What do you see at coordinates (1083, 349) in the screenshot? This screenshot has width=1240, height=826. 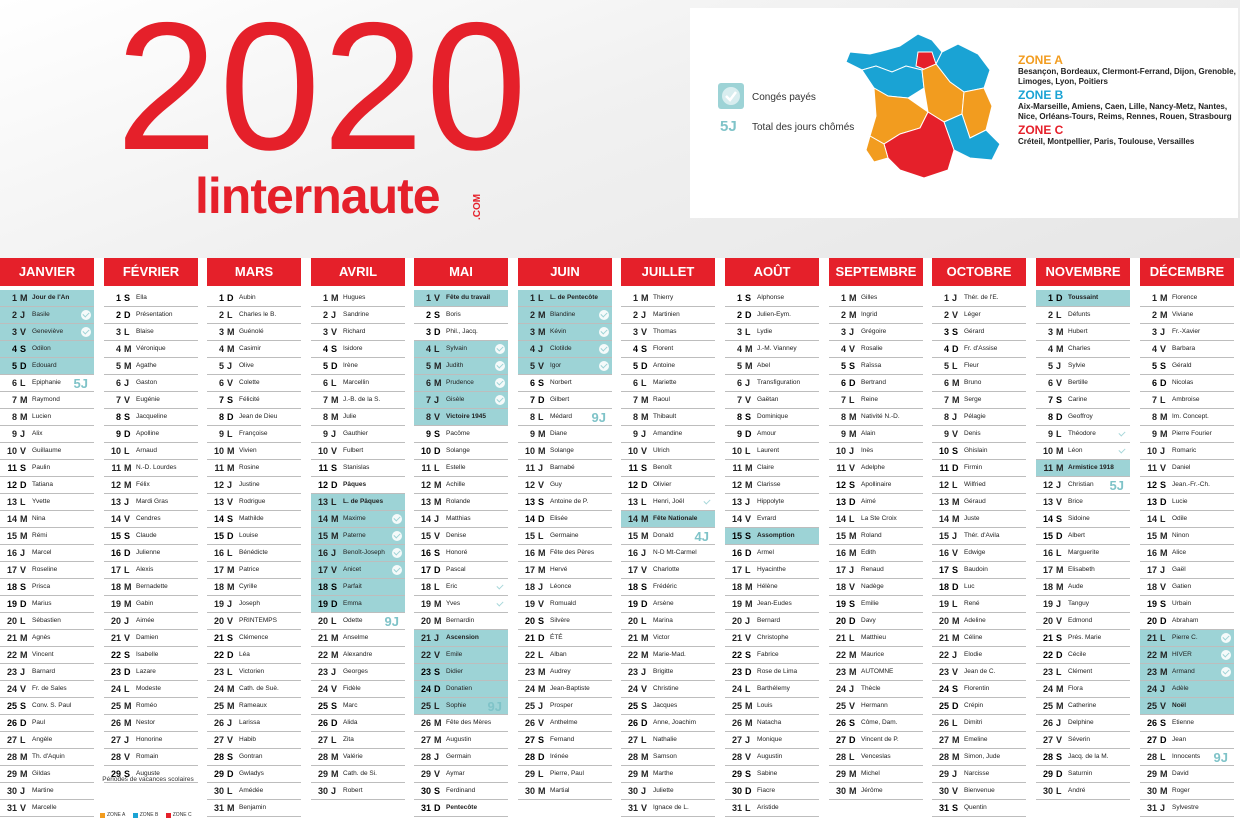 I see `day-row: 4 M Charles` at bounding box center [1083, 349].